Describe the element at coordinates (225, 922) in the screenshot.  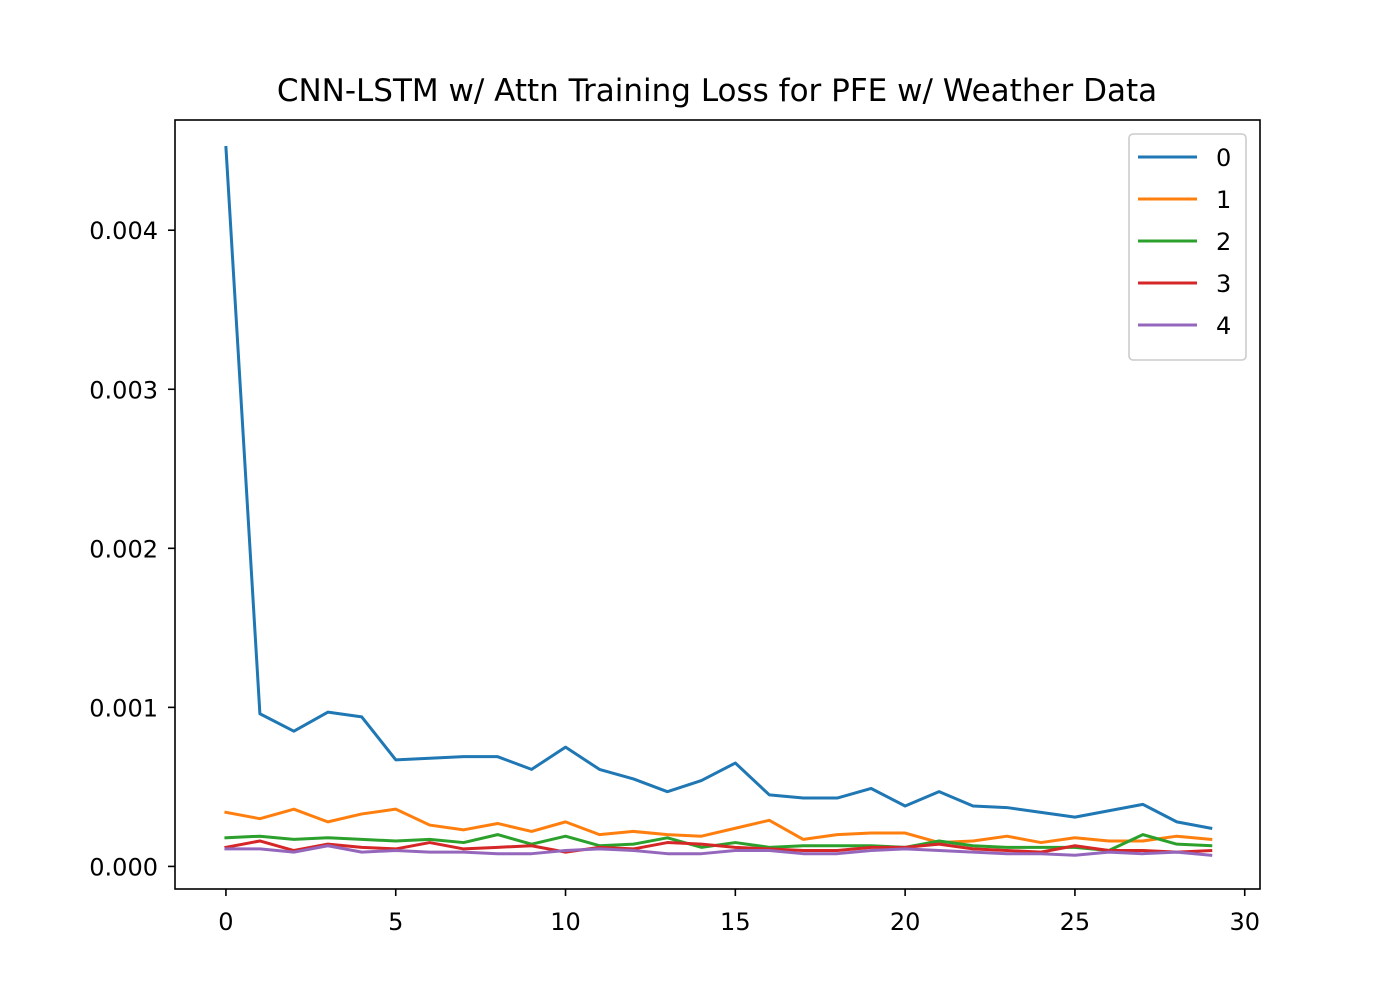
I see `x-tick-label: 0` at that location.